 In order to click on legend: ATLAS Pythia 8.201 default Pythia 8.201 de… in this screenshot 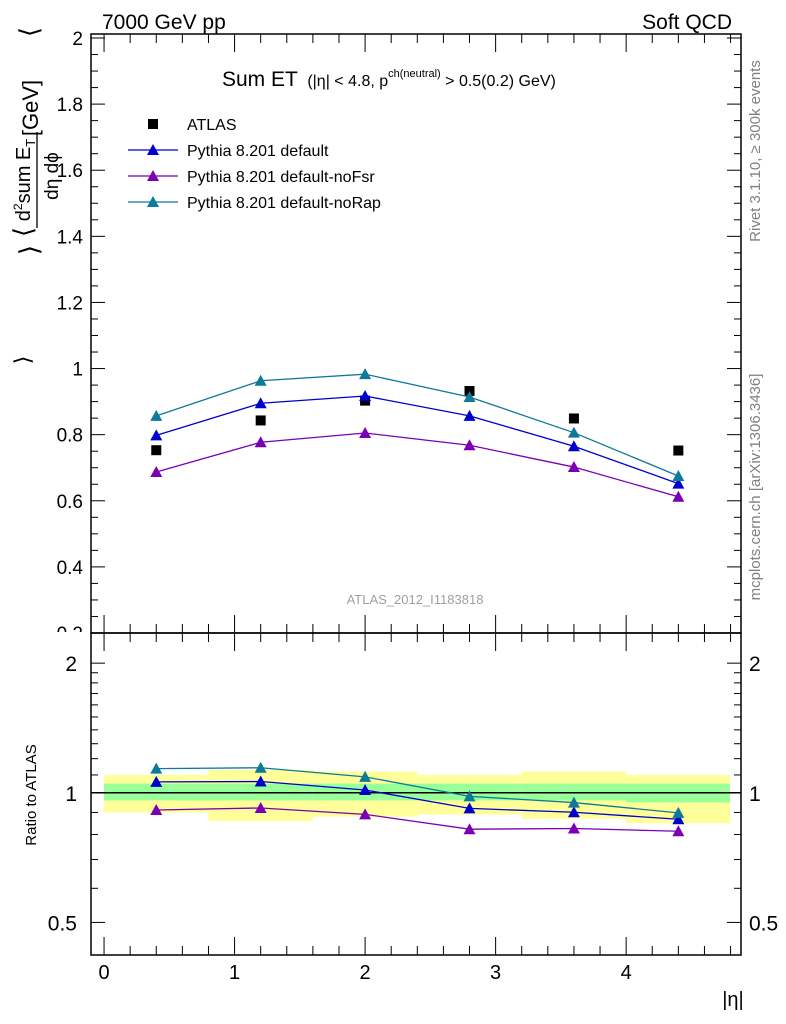, I will do `click(254, 164)`.